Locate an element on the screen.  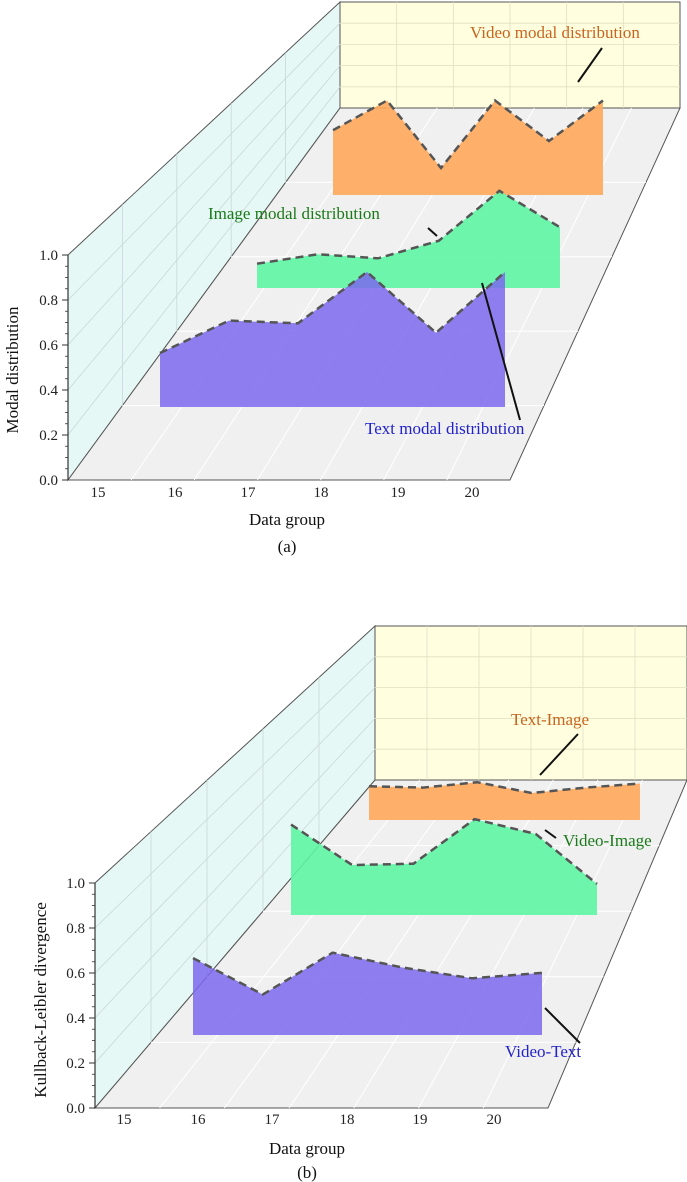
series-label-0: Video-Text is located at coordinates (543, 1051).